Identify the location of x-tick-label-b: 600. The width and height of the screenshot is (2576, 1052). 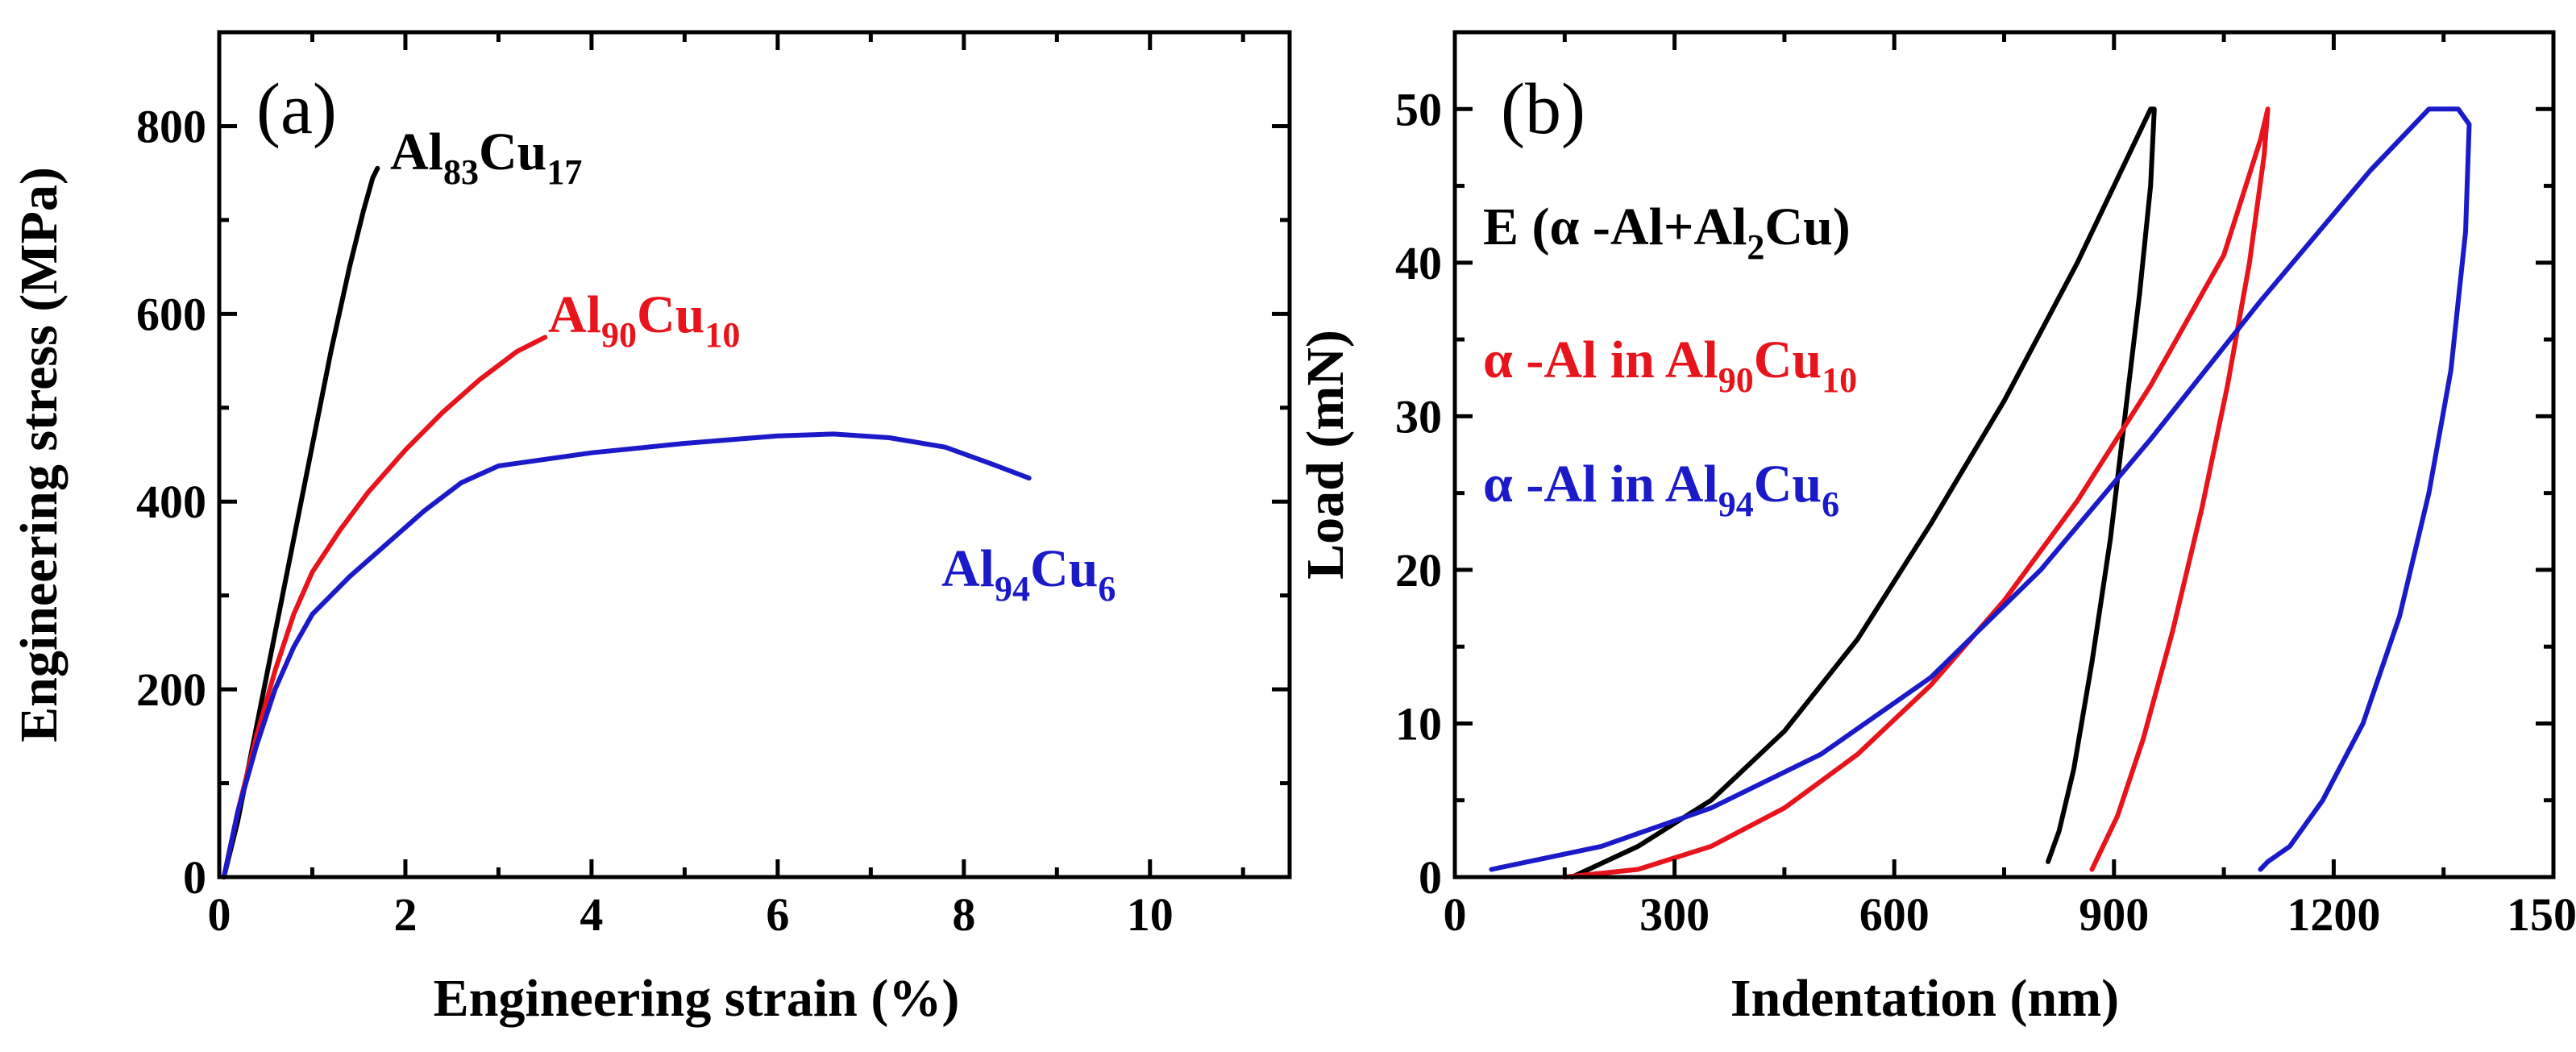
(1894, 915).